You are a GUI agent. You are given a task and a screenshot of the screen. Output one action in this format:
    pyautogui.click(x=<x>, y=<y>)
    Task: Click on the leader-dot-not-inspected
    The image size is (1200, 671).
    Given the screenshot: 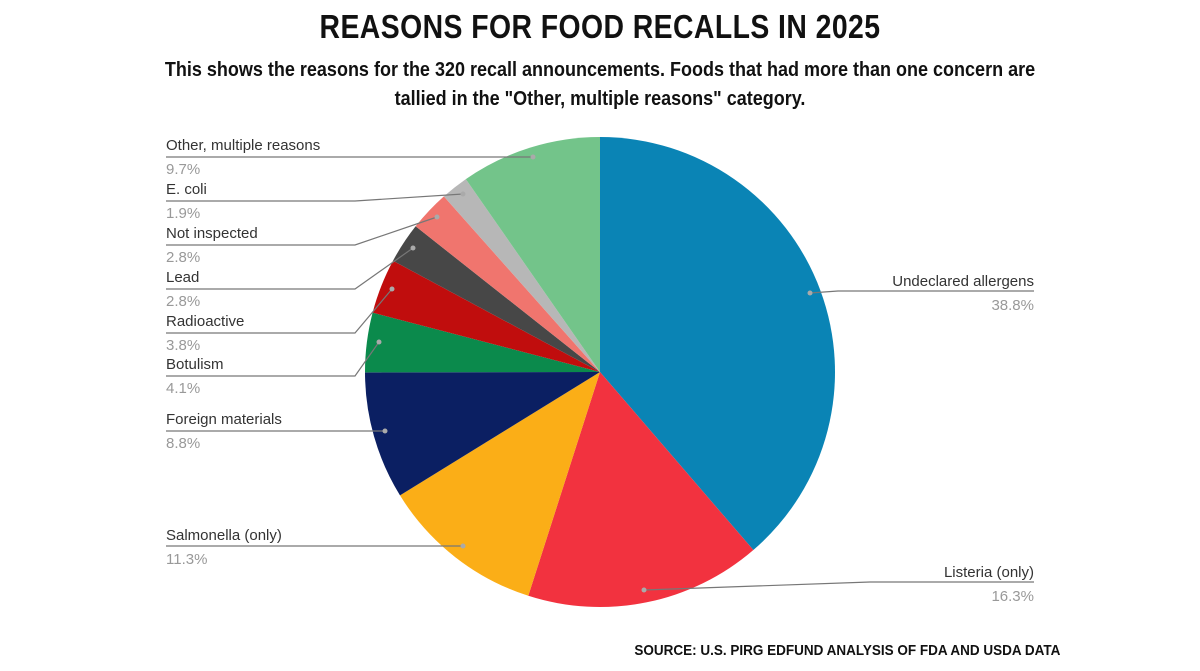 What is the action you would take?
    pyautogui.click(x=437, y=217)
    